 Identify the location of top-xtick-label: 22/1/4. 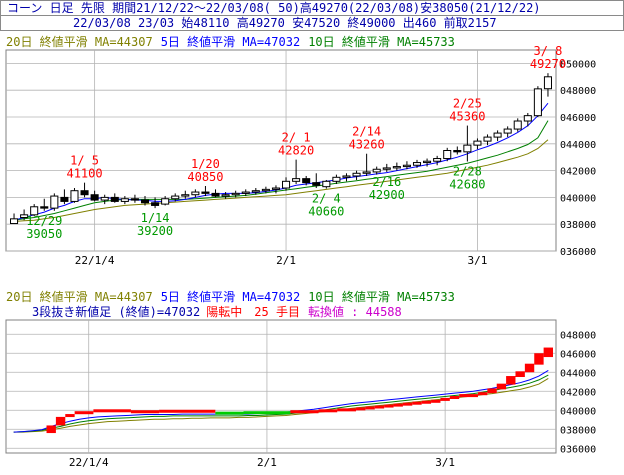
(95, 260).